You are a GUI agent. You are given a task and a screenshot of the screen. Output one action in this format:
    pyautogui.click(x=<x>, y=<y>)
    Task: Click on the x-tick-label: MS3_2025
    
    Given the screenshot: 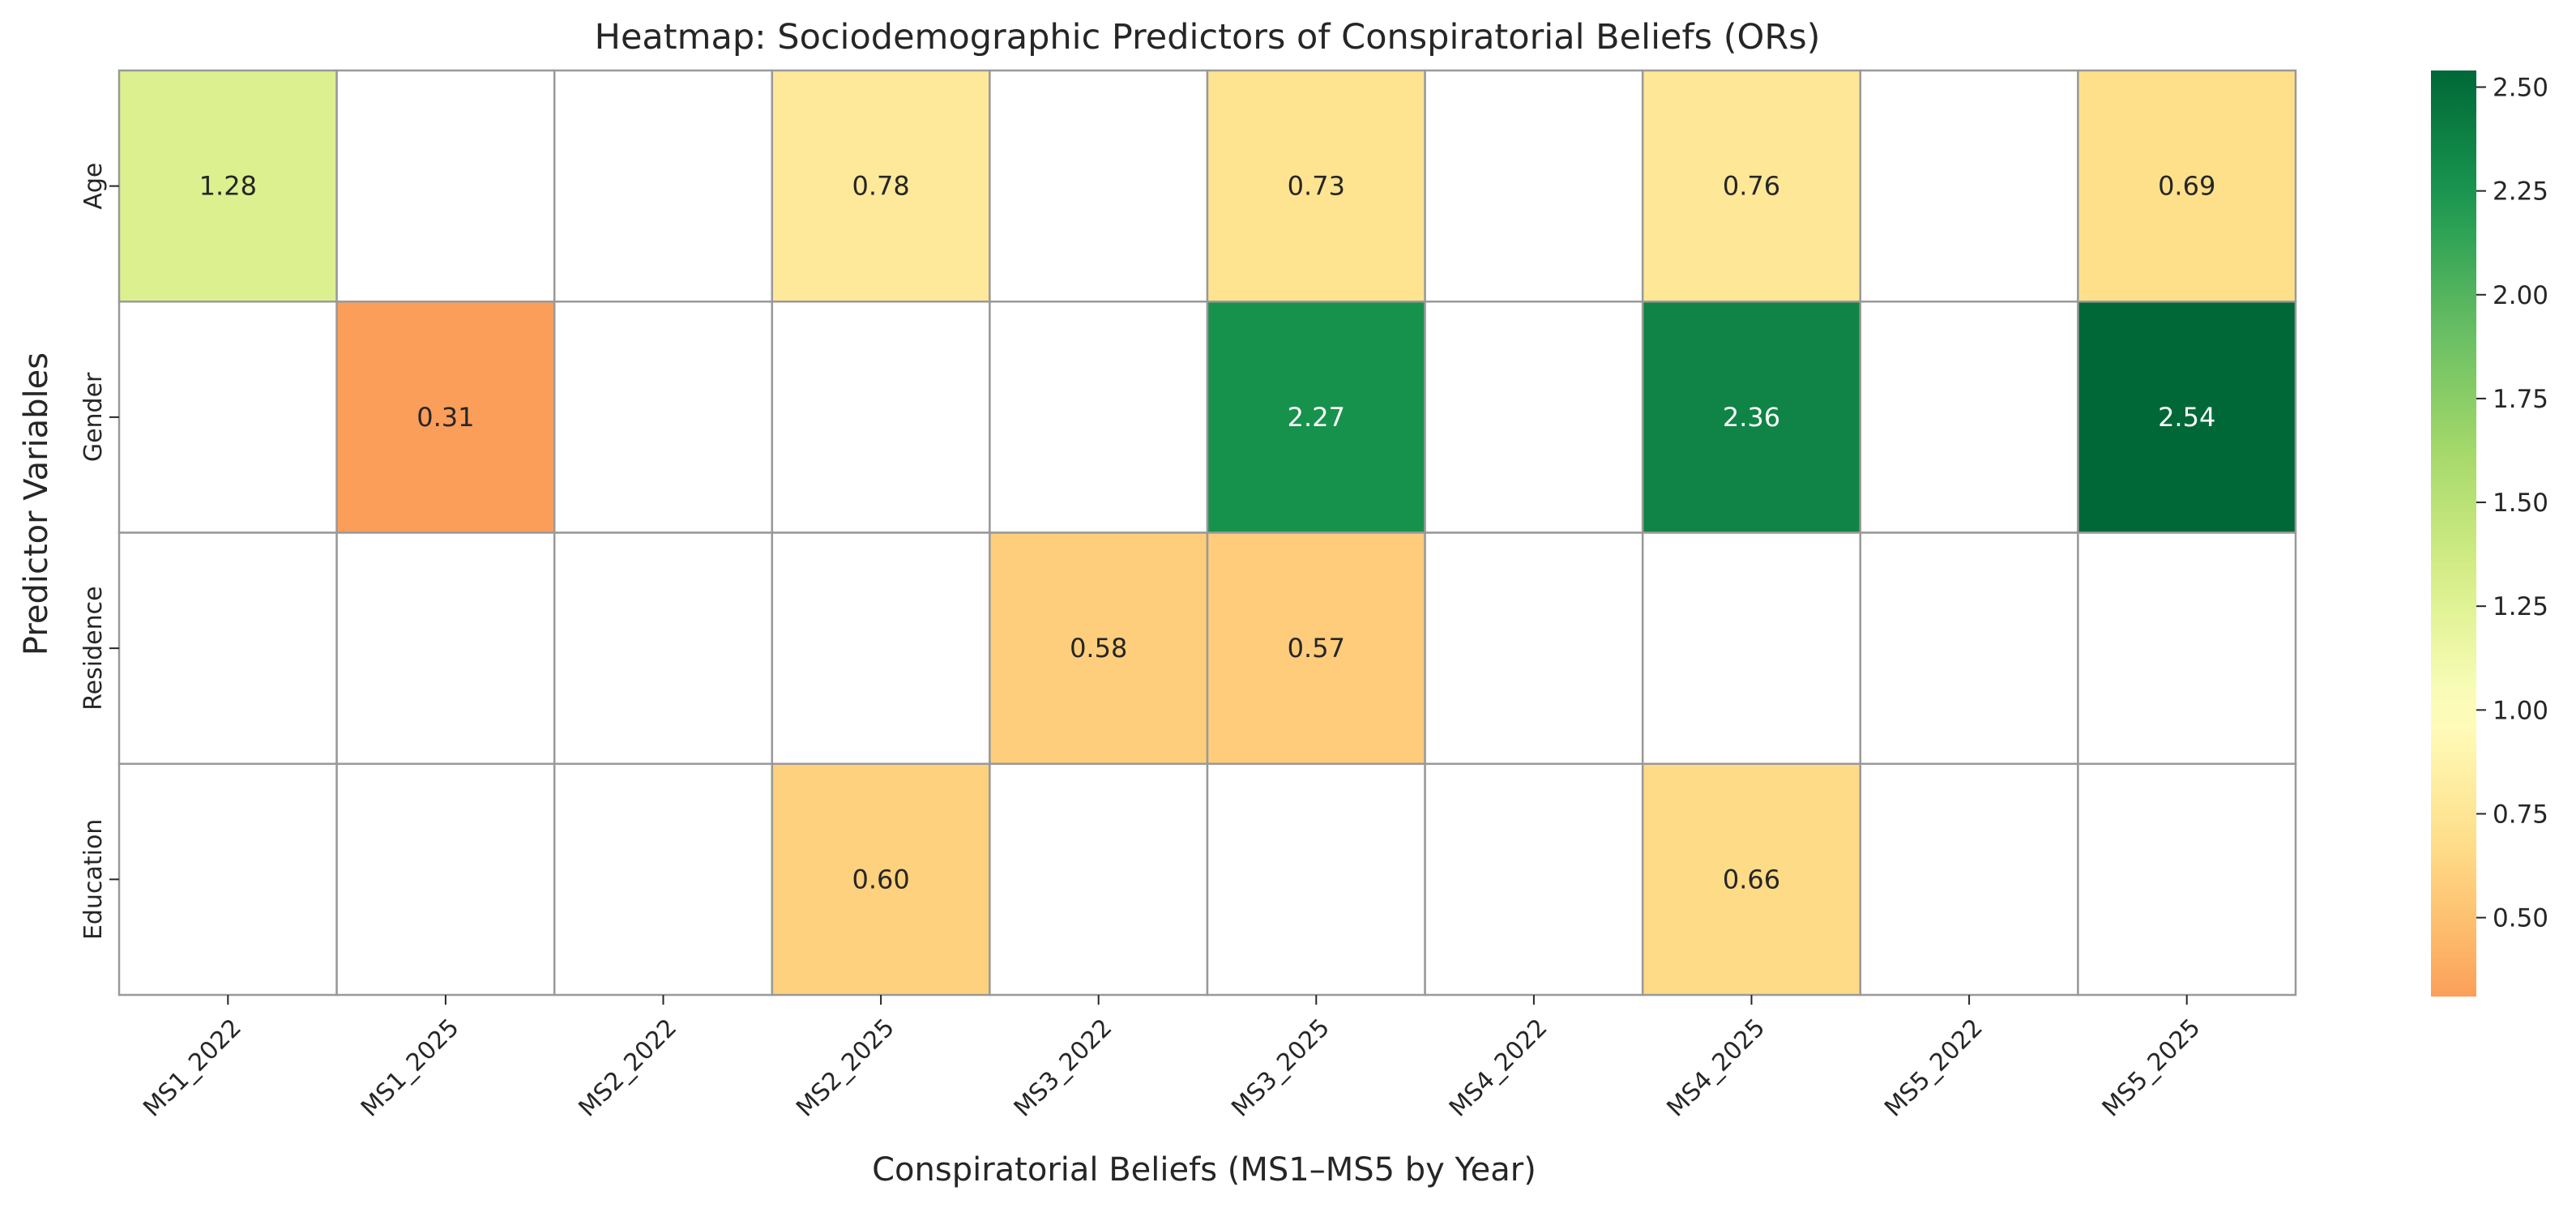 What is the action you would take?
    pyautogui.click(x=1280, y=1068)
    